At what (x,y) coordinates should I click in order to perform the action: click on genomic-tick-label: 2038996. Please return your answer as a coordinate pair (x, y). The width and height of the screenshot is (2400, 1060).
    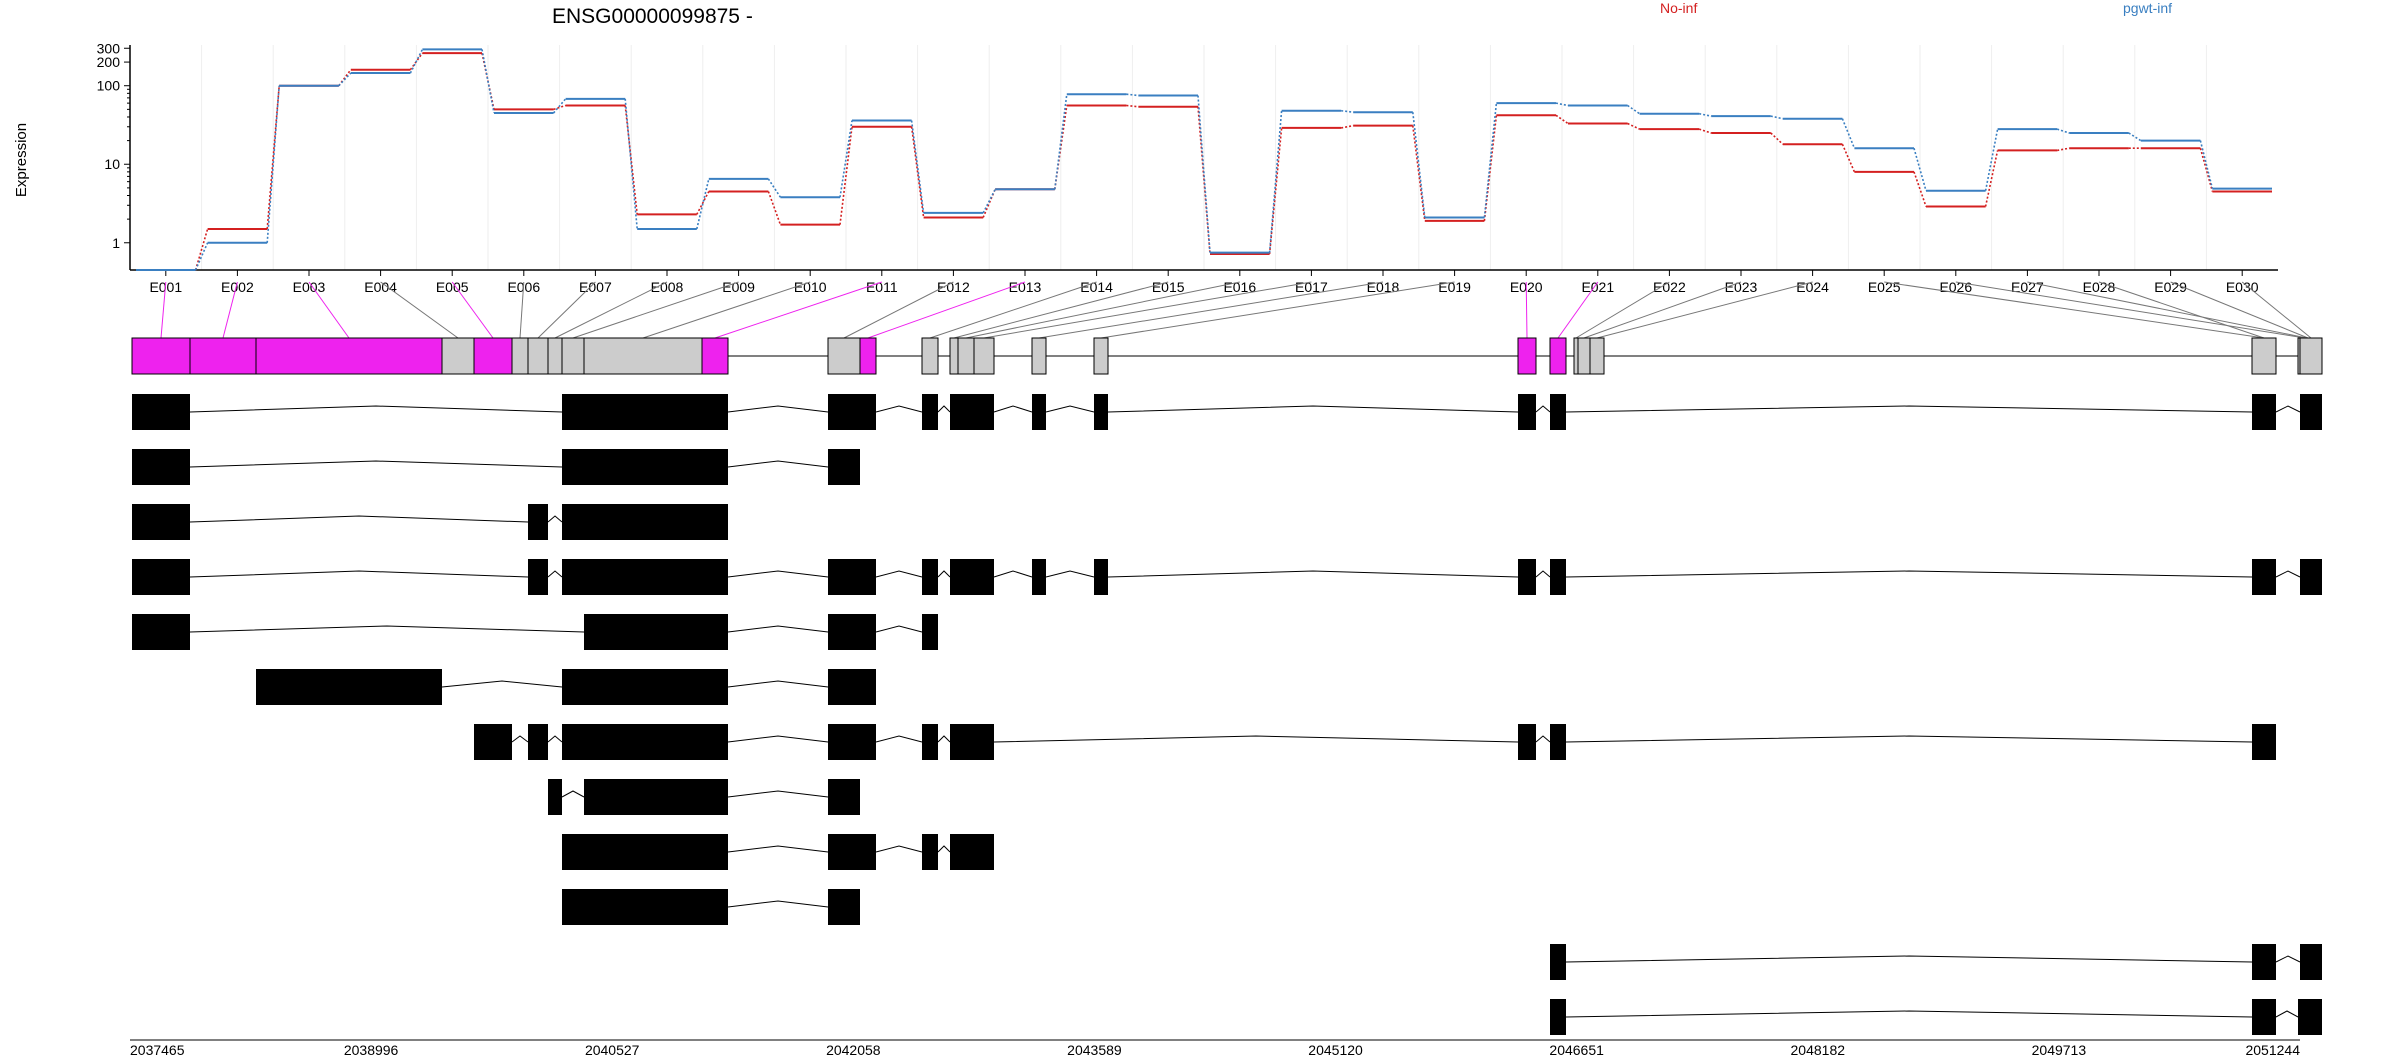
    Looking at the image, I should click on (371, 1050).